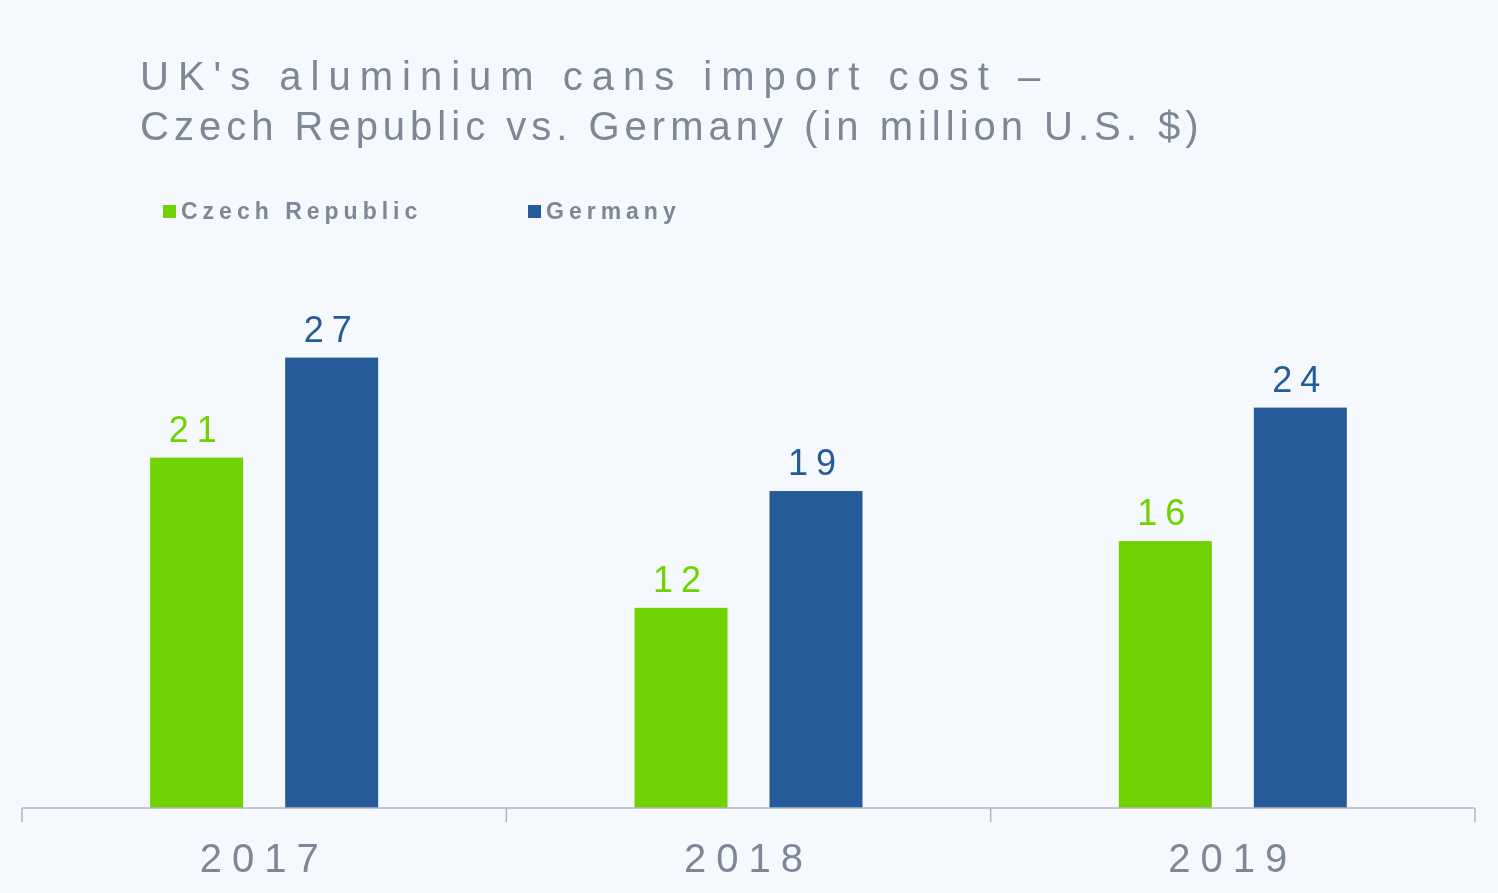 The width and height of the screenshot is (1498, 893). Describe the element at coordinates (331, 329) in the screenshot. I see `data-label: 27` at that location.